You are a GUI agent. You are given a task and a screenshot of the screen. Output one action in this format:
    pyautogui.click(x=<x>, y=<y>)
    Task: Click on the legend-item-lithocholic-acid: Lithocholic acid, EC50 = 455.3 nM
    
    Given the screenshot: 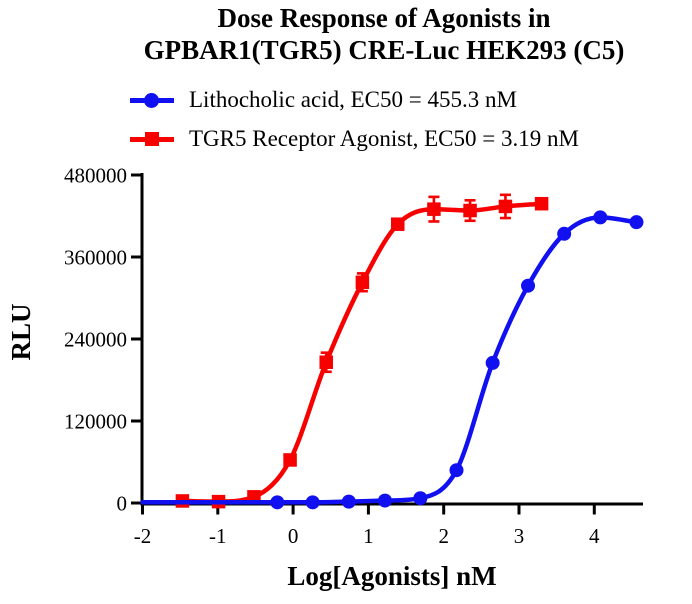 What is the action you would take?
    pyautogui.click(x=323, y=100)
    